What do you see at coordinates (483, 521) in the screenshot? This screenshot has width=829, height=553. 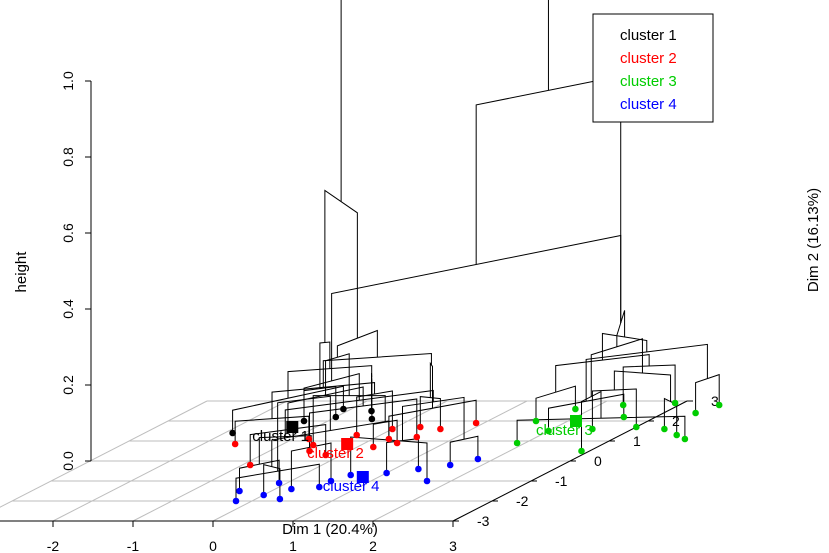 I see `y-tick-label: -3` at bounding box center [483, 521].